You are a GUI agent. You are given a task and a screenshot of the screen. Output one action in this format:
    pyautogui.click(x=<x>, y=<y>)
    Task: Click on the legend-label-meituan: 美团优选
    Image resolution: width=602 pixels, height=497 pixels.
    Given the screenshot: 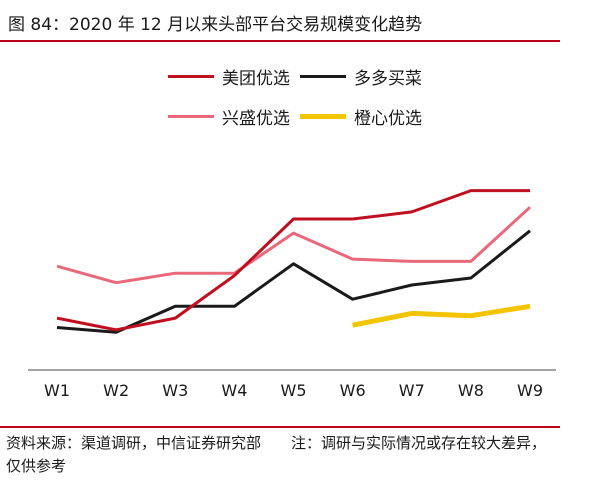 What is the action you would take?
    pyautogui.click(x=256, y=79)
    